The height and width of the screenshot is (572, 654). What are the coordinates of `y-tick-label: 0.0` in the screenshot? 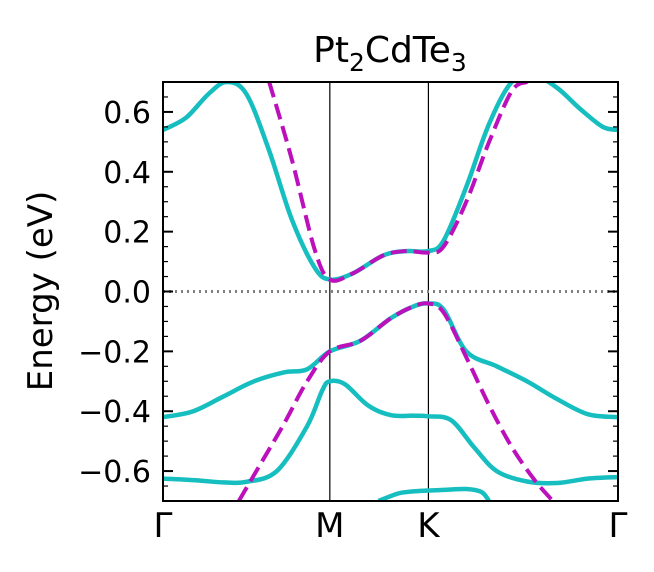 It's located at (127, 293).